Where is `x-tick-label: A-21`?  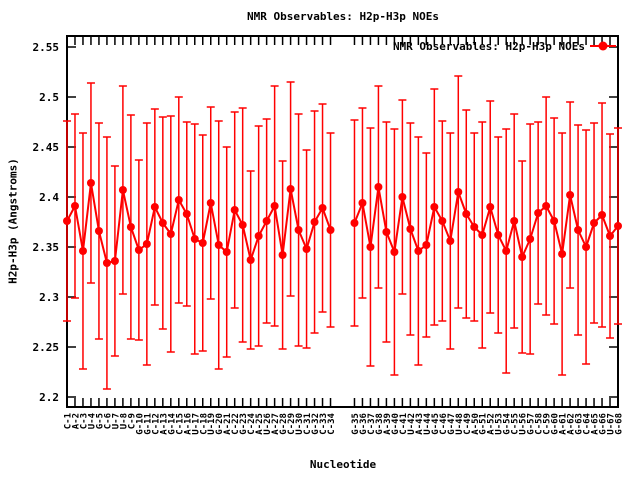 x-tick-label: A-21 is located at coordinates (228, 424).